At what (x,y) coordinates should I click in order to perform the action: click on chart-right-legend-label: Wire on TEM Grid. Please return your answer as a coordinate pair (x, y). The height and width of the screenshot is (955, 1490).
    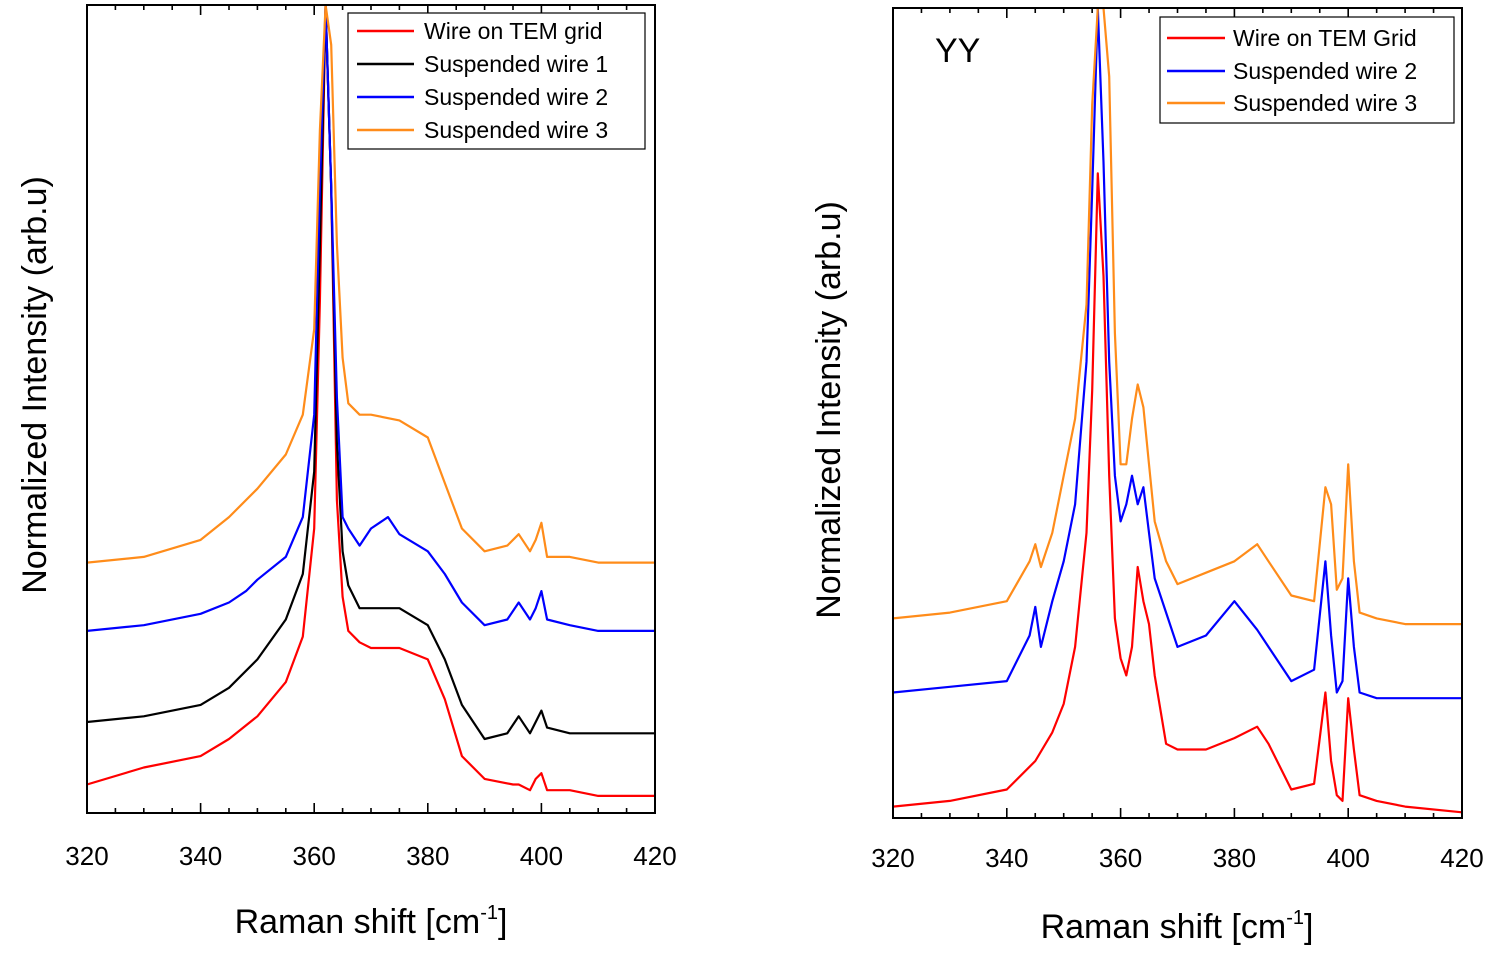
    Looking at the image, I should click on (1325, 38).